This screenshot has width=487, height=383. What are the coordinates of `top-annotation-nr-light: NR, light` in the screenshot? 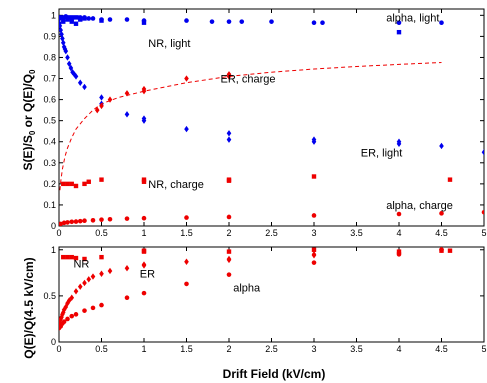 It's located at (169, 44).